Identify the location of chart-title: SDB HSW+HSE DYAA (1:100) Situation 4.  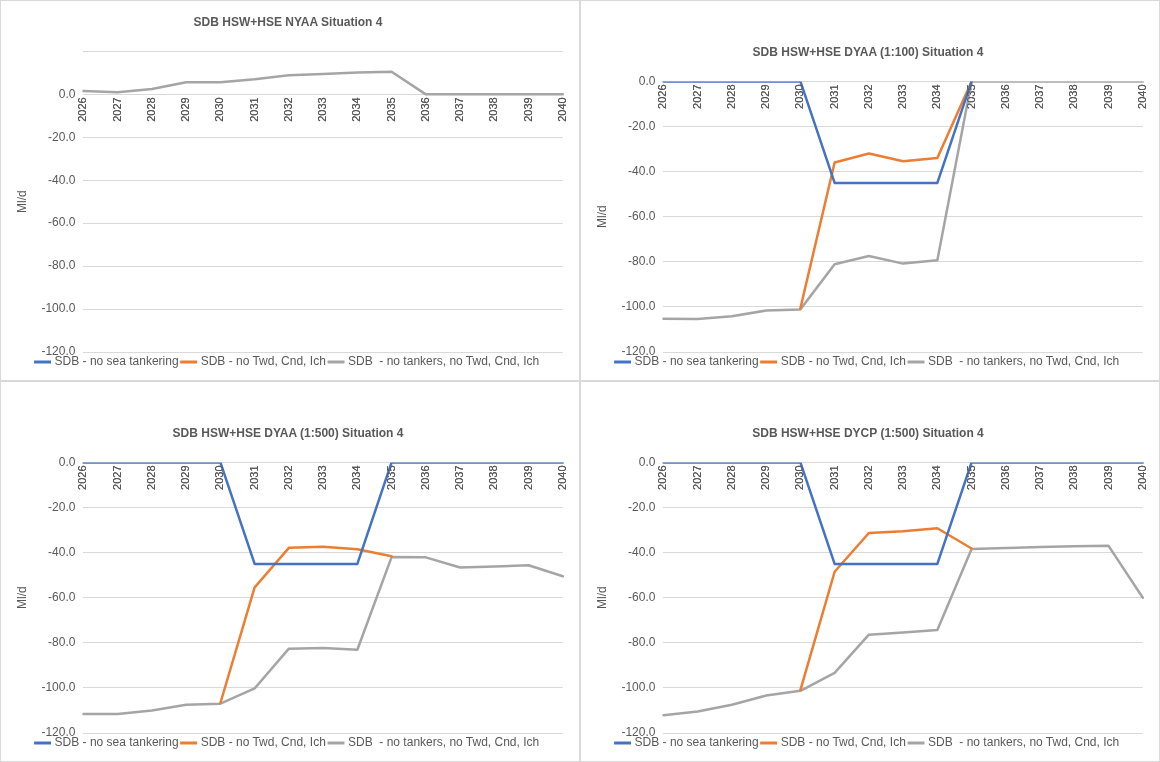
(868, 51).